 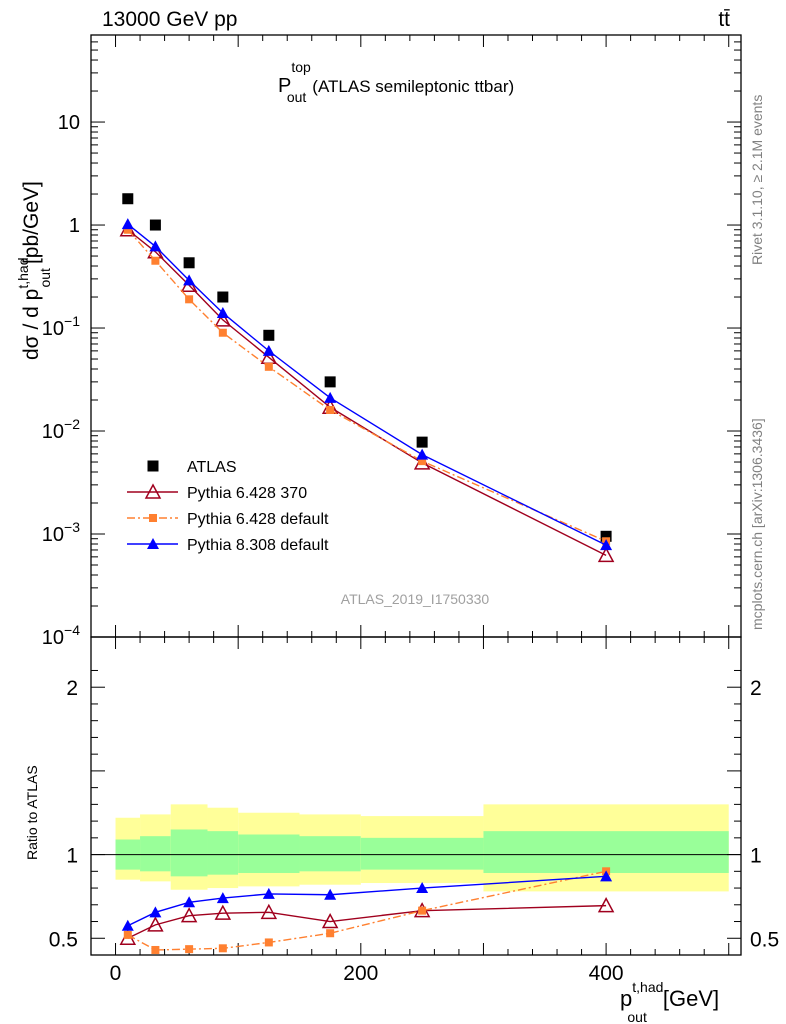 What do you see at coordinates (61, 429) in the screenshot?
I see `y-tick-label: 10⁻²` at bounding box center [61, 429].